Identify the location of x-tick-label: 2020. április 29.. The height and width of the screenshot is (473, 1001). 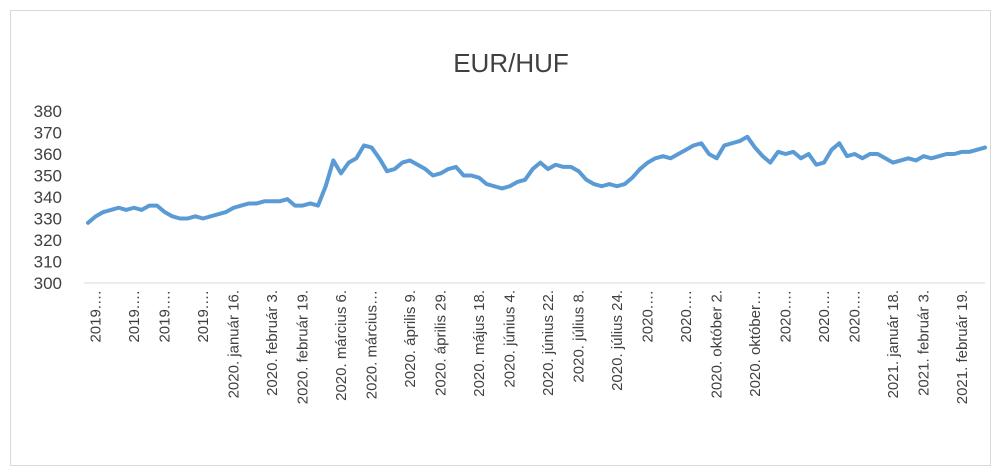
(441, 343).